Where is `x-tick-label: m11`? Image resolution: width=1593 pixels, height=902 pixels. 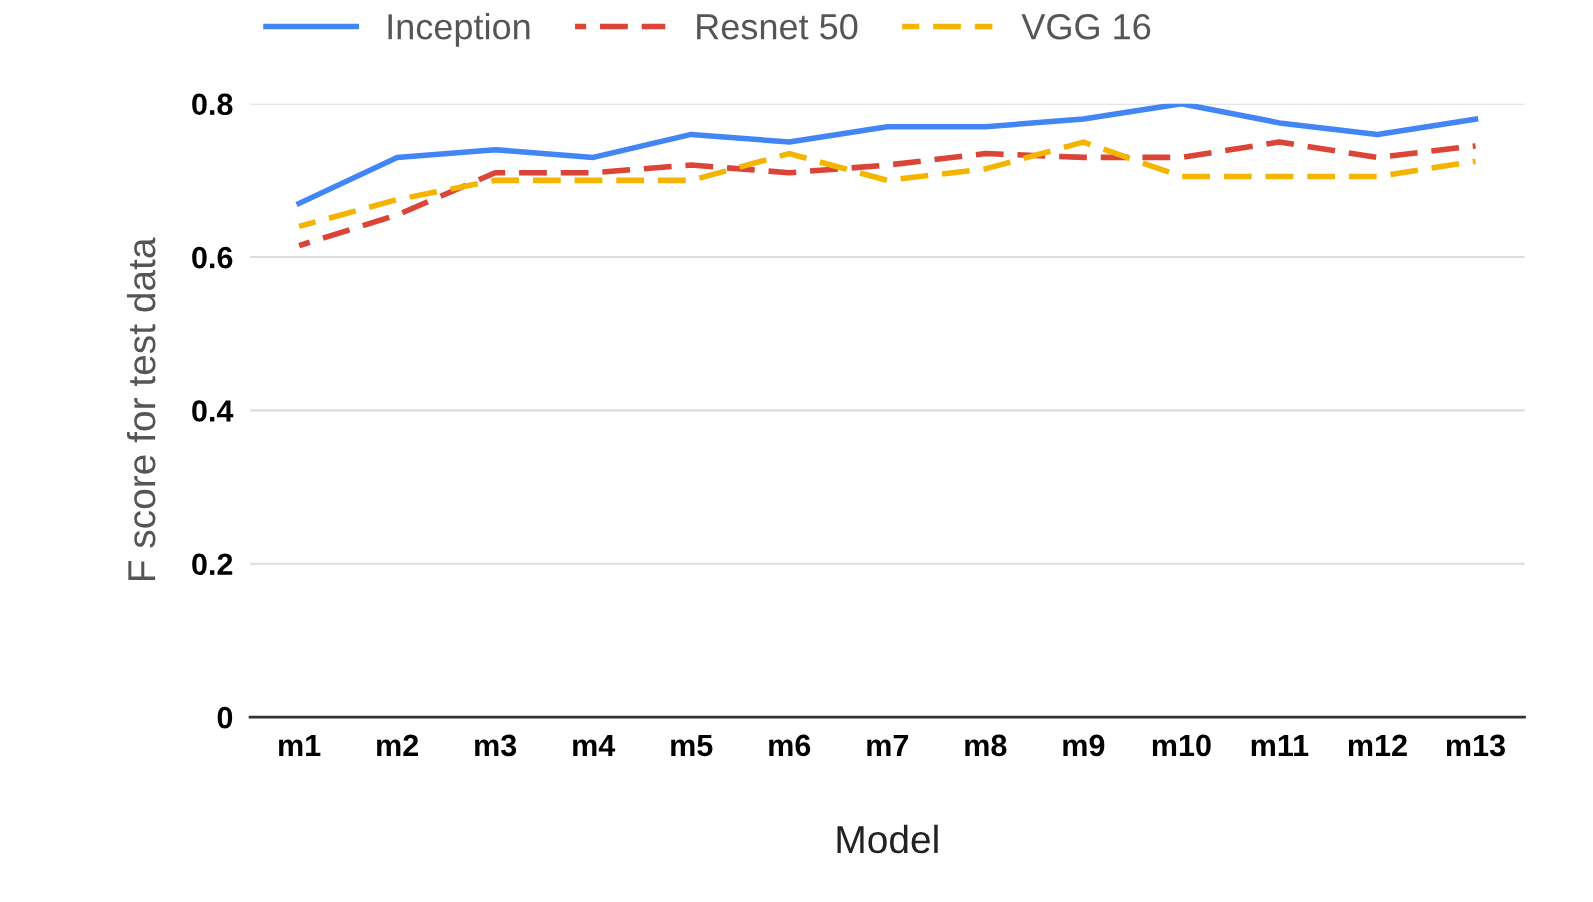
x-tick-label: m11 is located at coordinates (1280, 745).